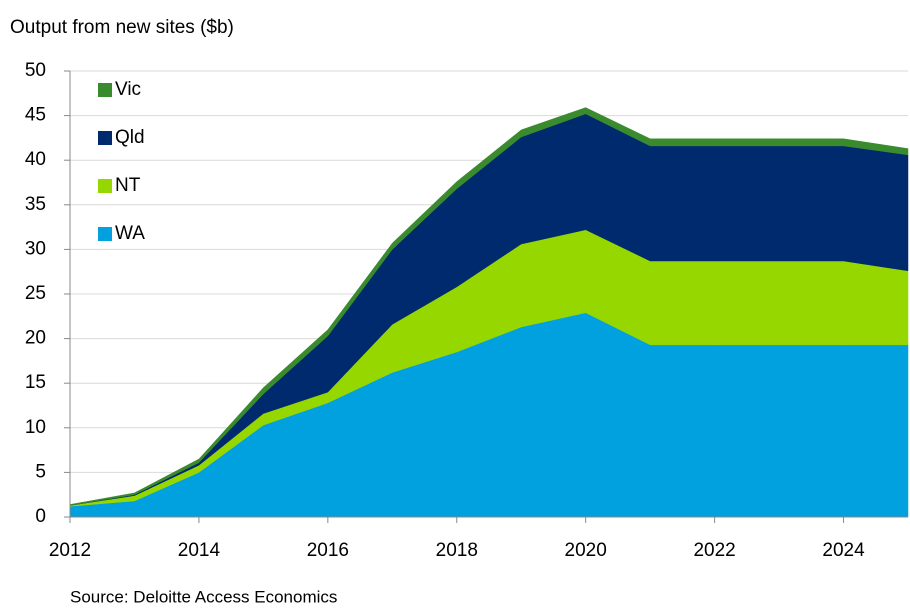 This screenshot has width=910, height=613. Describe the element at coordinates (128, 185) in the screenshot. I see `legend-label: NT` at that location.